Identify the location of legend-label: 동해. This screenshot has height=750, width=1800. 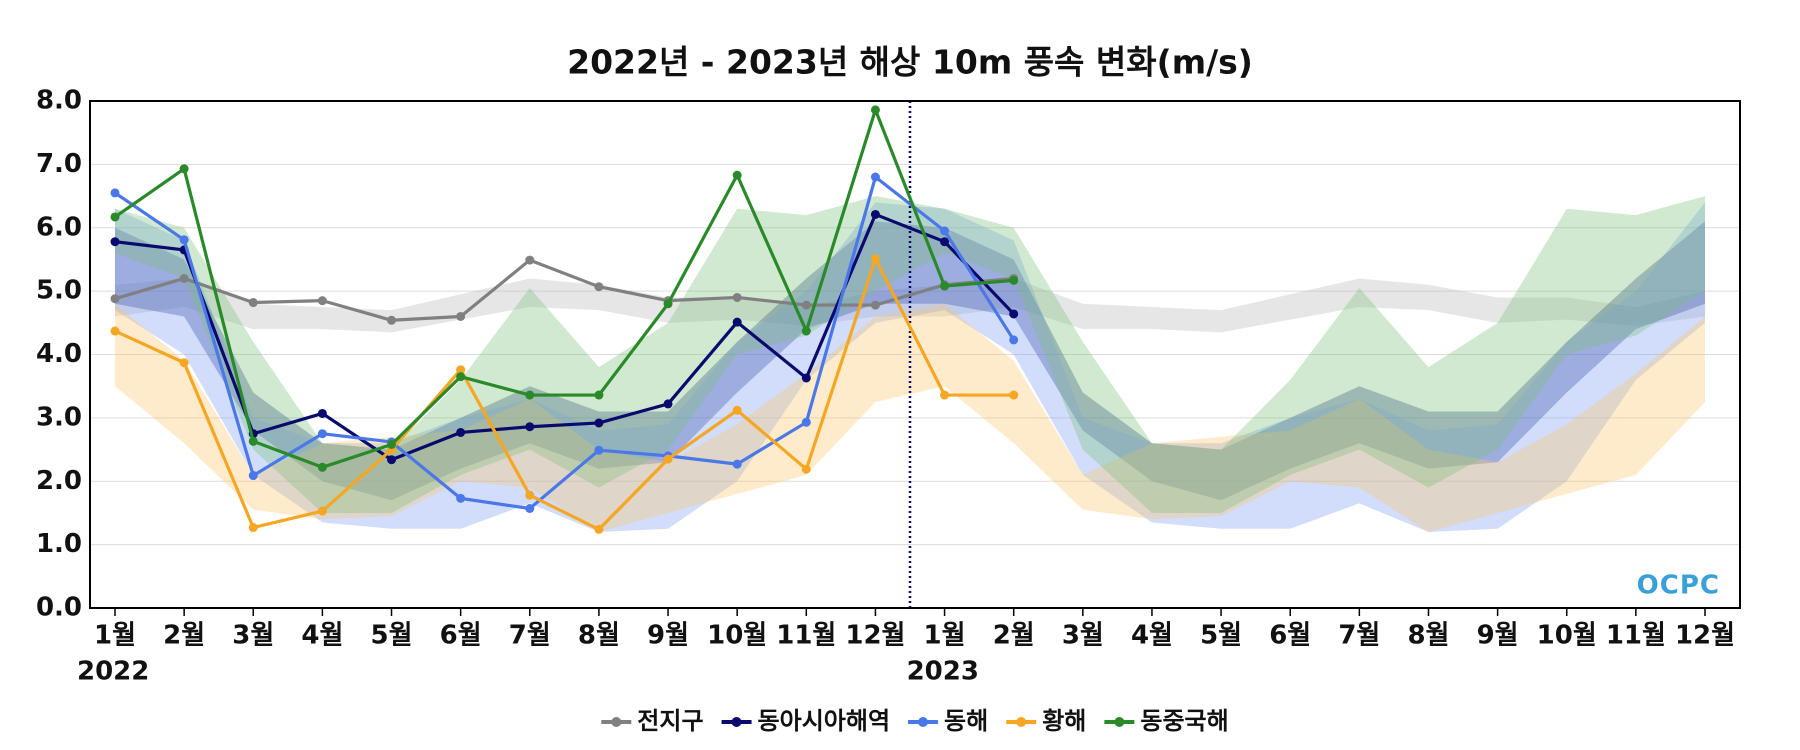
(966, 721).